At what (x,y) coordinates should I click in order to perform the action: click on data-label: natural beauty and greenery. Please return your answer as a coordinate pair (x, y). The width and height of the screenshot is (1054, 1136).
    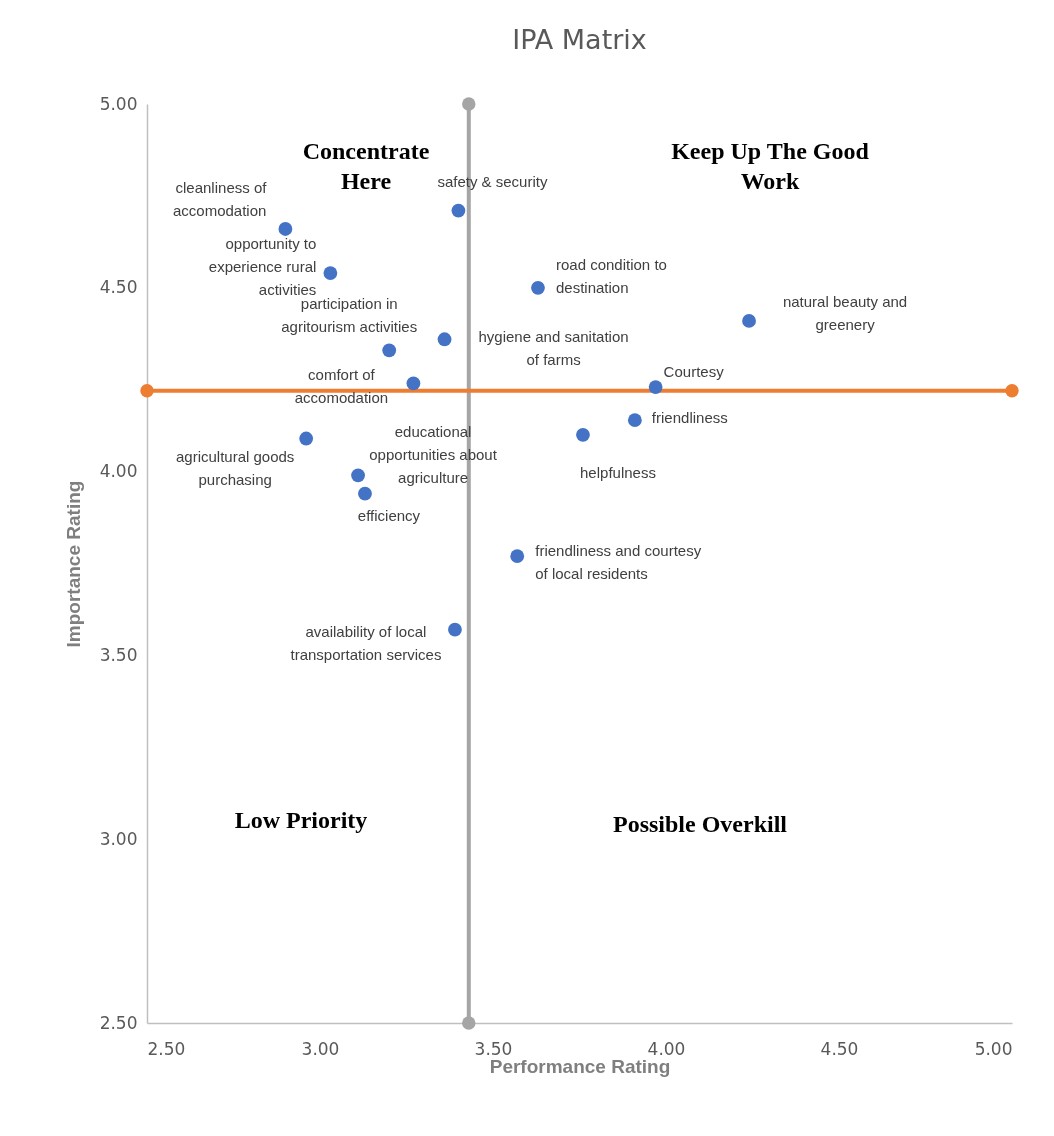
    Looking at the image, I should click on (845, 312).